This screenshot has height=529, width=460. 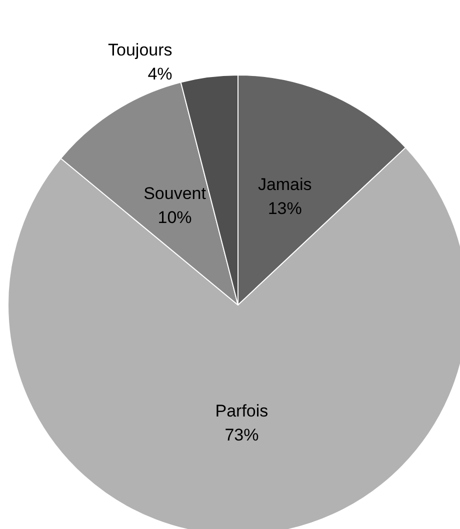 What do you see at coordinates (241, 434) in the screenshot?
I see `data-label: 73%` at bounding box center [241, 434].